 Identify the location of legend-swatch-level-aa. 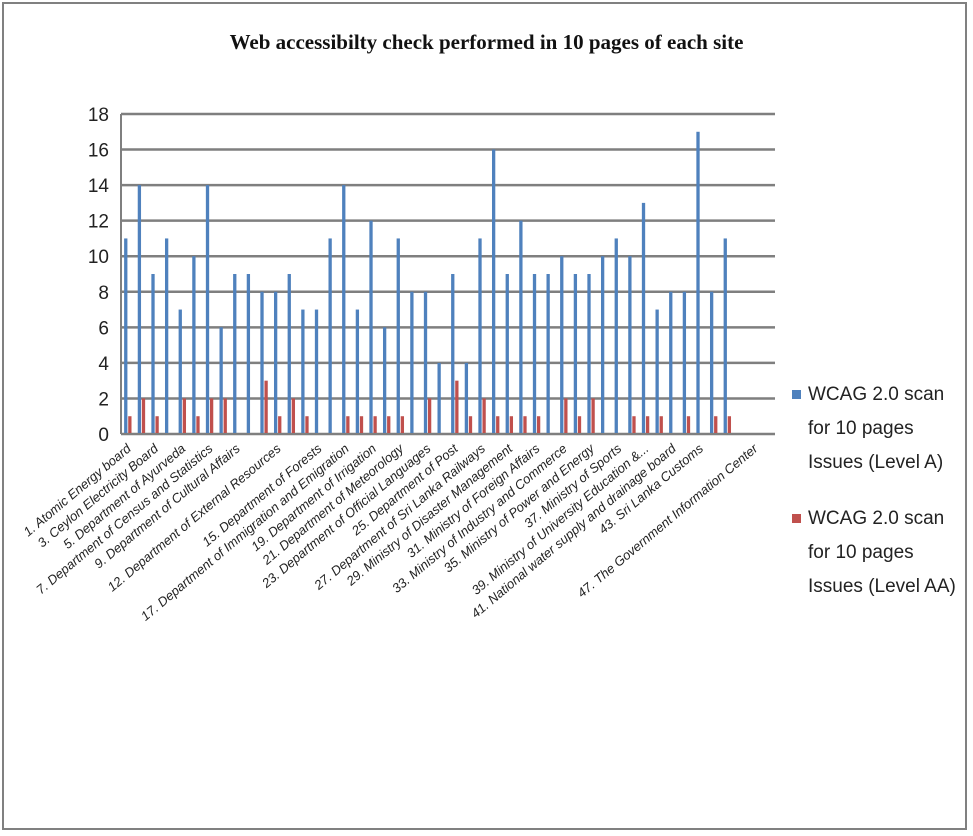
(796, 518).